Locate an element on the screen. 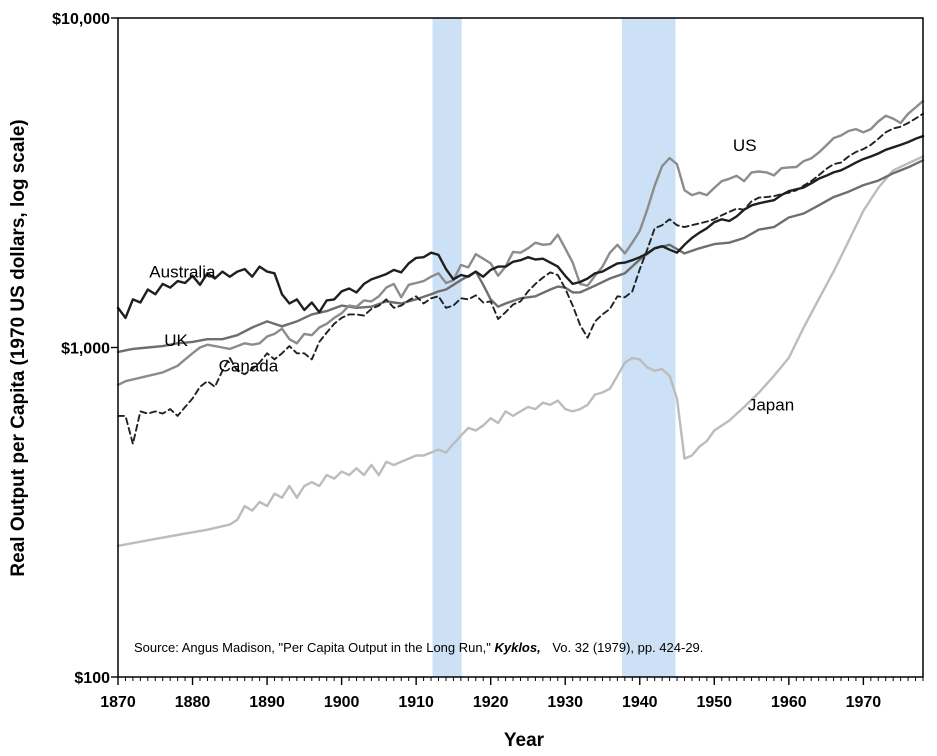 The height and width of the screenshot is (756, 937). x-tick-label-1870: 1870 is located at coordinates (118, 702).